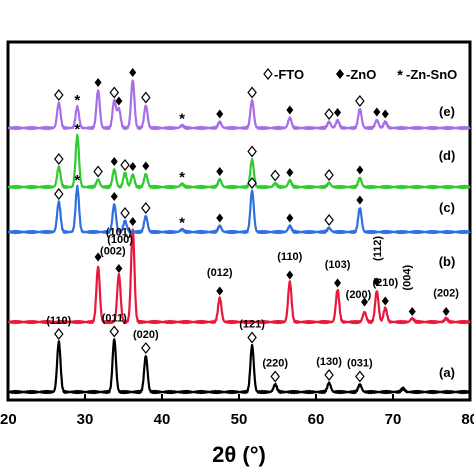 This screenshot has width=474, height=474. What do you see at coordinates (275, 364) in the screenshot?
I see `hkl-label: (220)` at bounding box center [275, 364].